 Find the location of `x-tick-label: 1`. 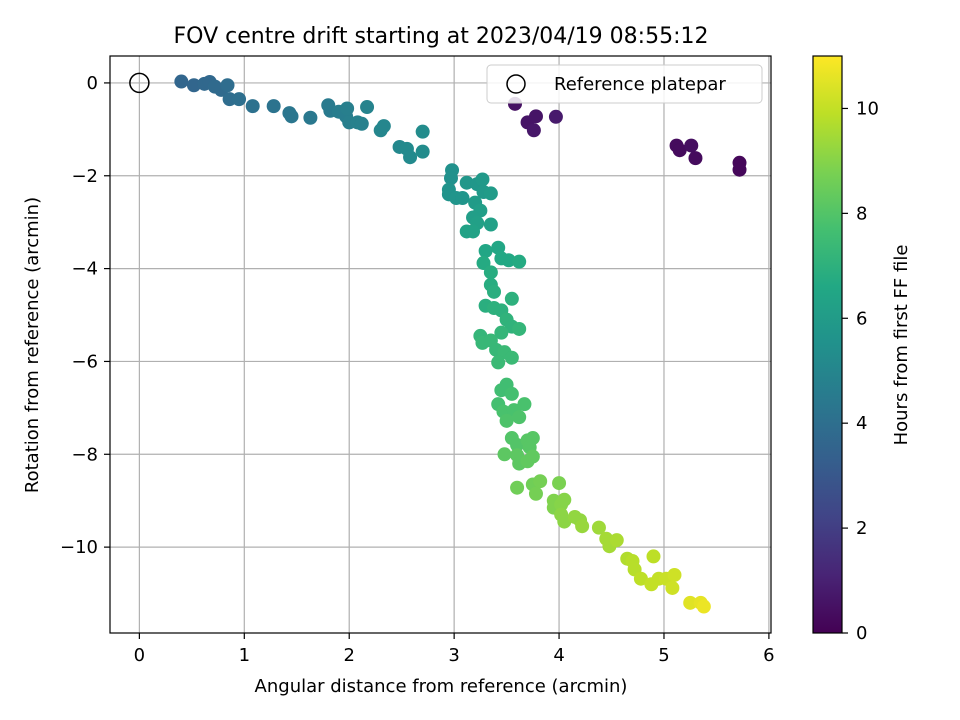

x-tick-label: 1 is located at coordinates (244, 655).